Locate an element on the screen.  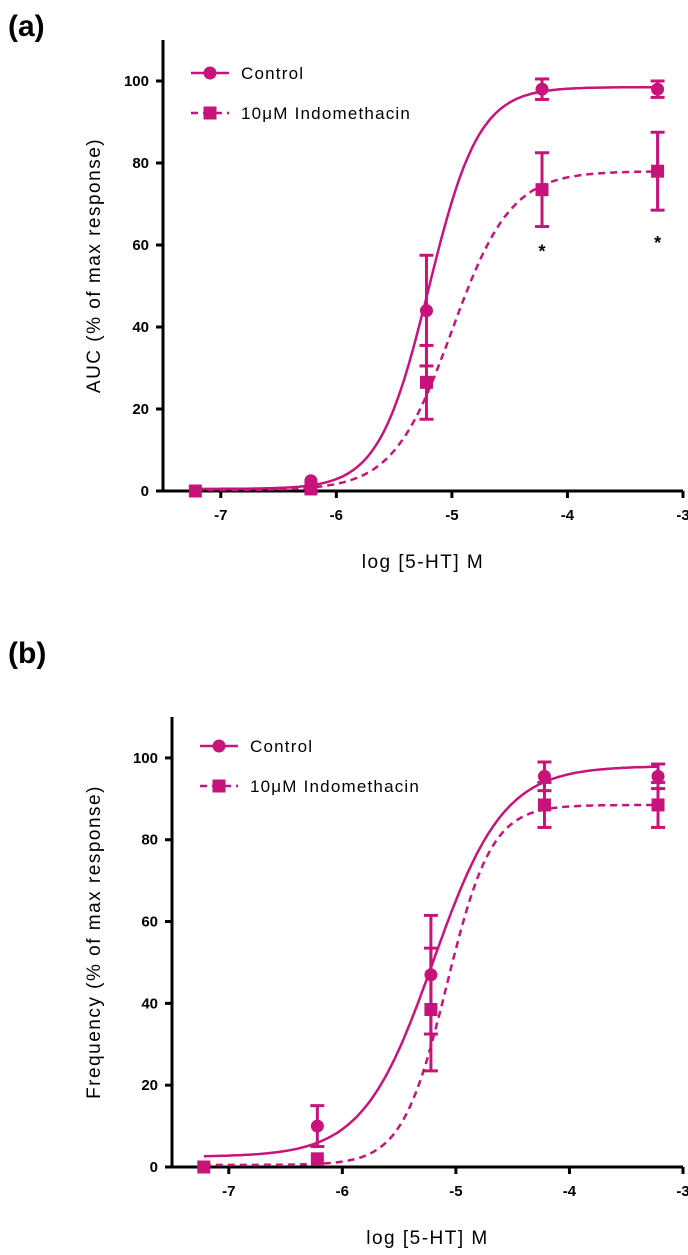
panel-b-y-axis-title: Frequency (% of max response) is located at coordinates (94, 942).